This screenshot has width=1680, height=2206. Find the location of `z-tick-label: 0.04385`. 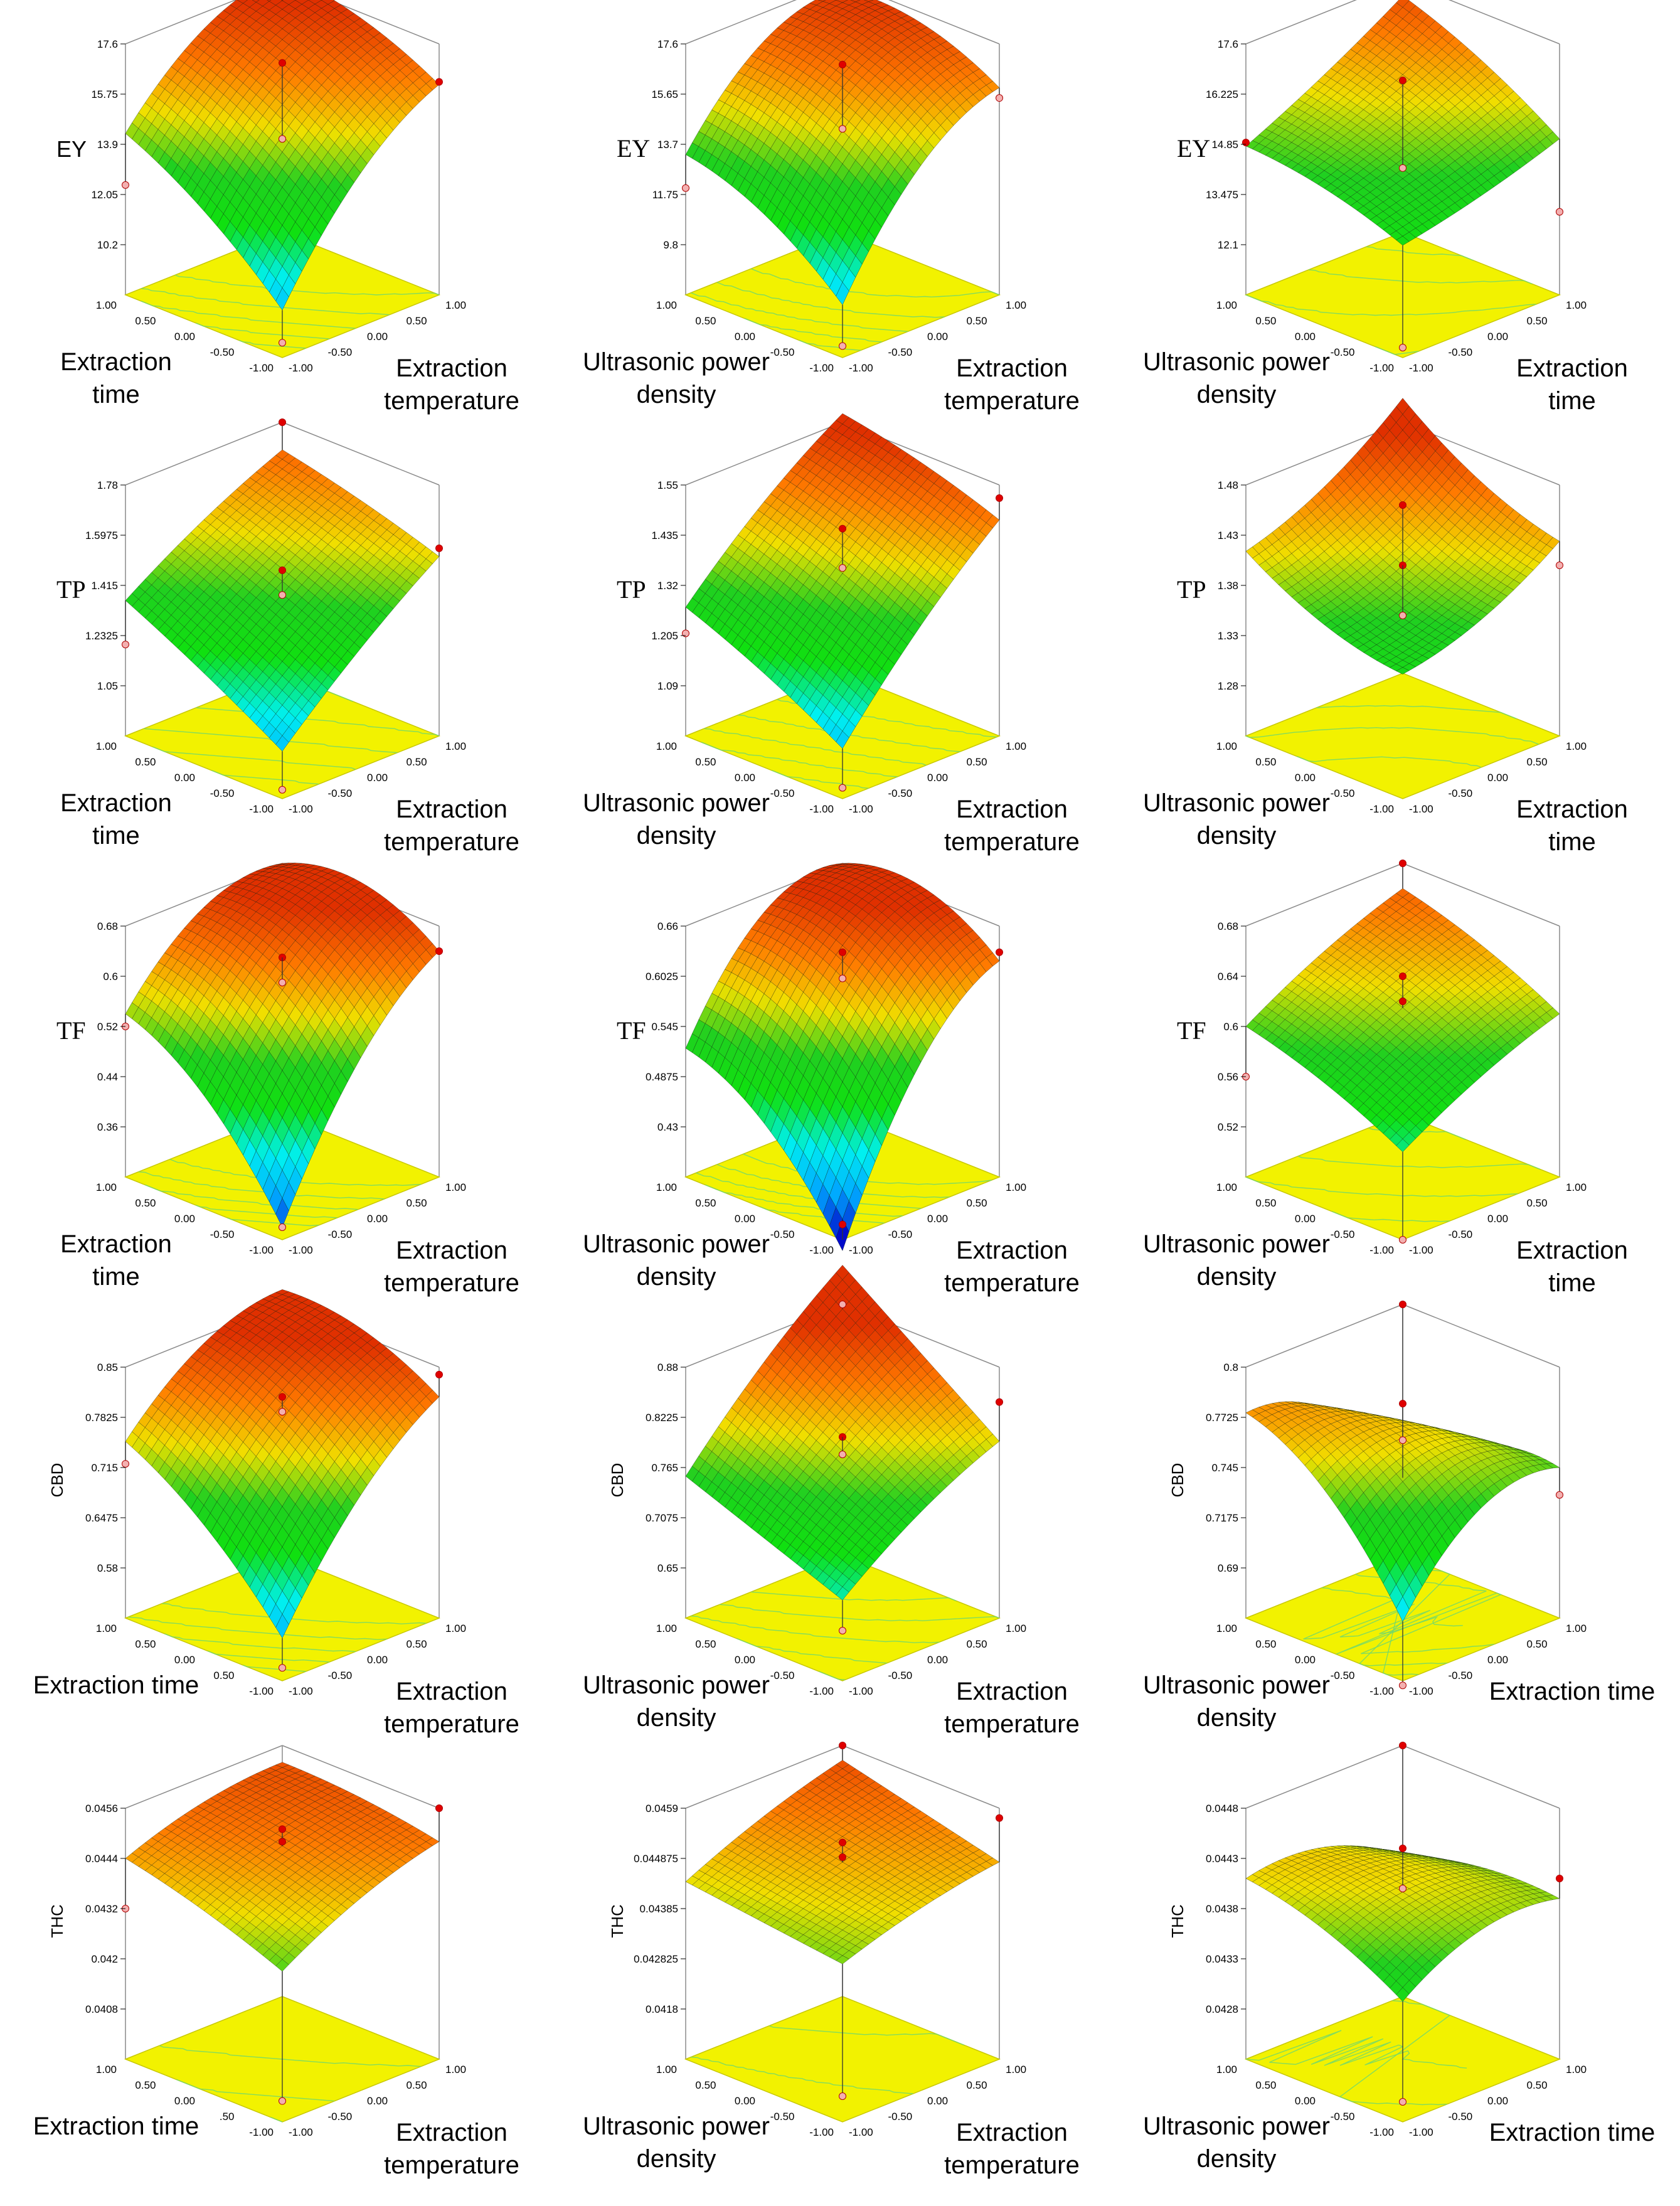

z-tick-label: 0.04385 is located at coordinates (659, 1909).